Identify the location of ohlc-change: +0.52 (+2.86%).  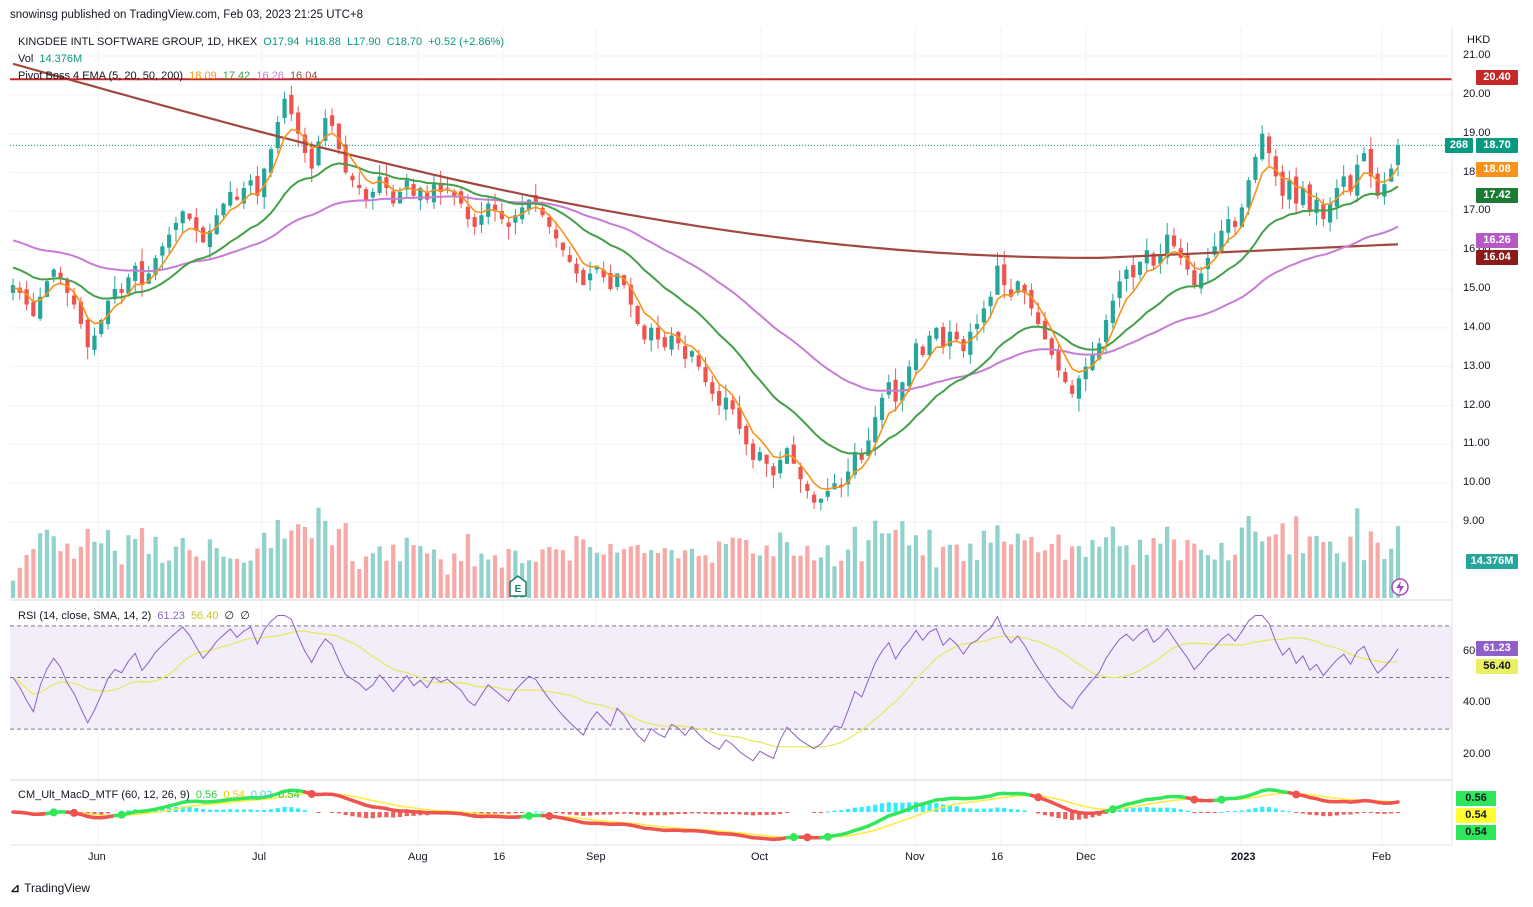
(466, 42).